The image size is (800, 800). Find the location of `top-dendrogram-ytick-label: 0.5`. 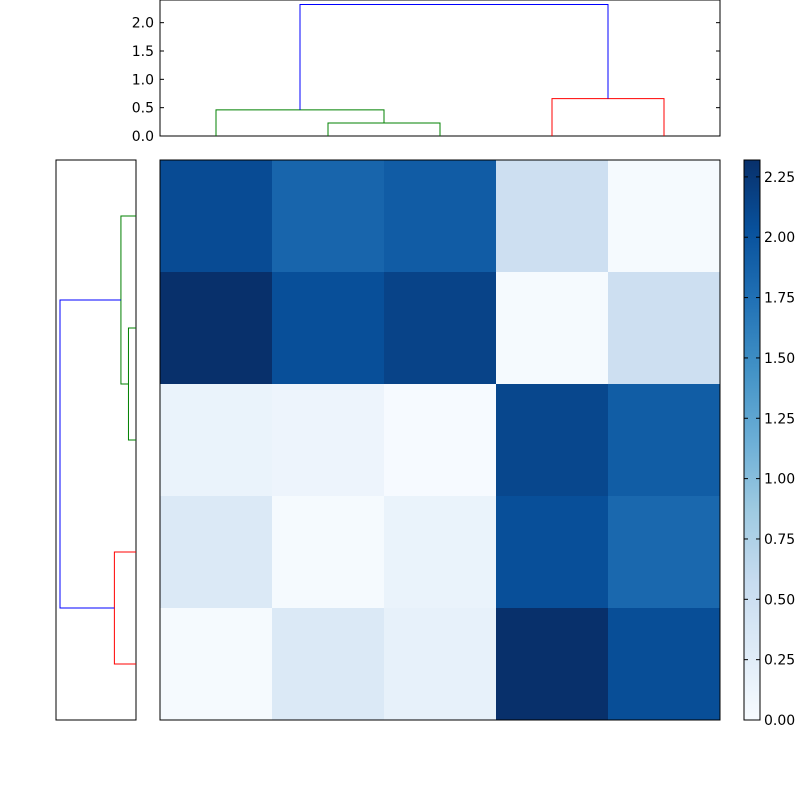

top-dendrogram-ytick-label: 0.5 is located at coordinates (143, 109).